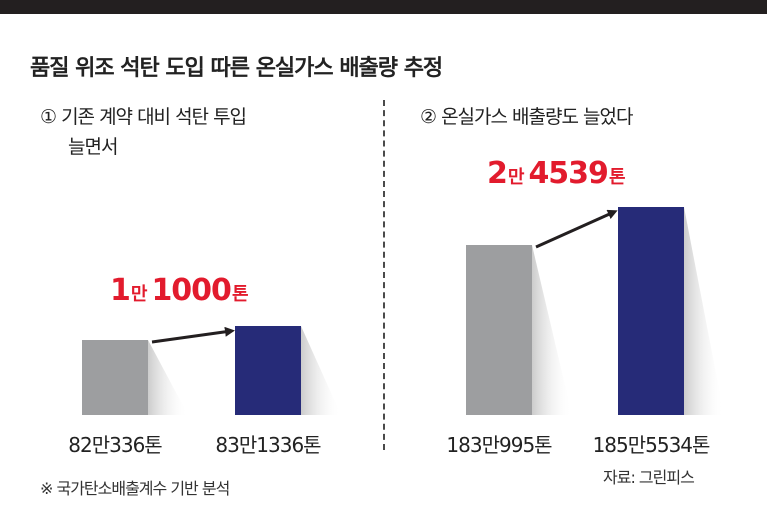 This screenshot has width=767, height=527. What do you see at coordinates (704, 311) in the screenshot?
I see `right-bar-after-shadow` at bounding box center [704, 311].